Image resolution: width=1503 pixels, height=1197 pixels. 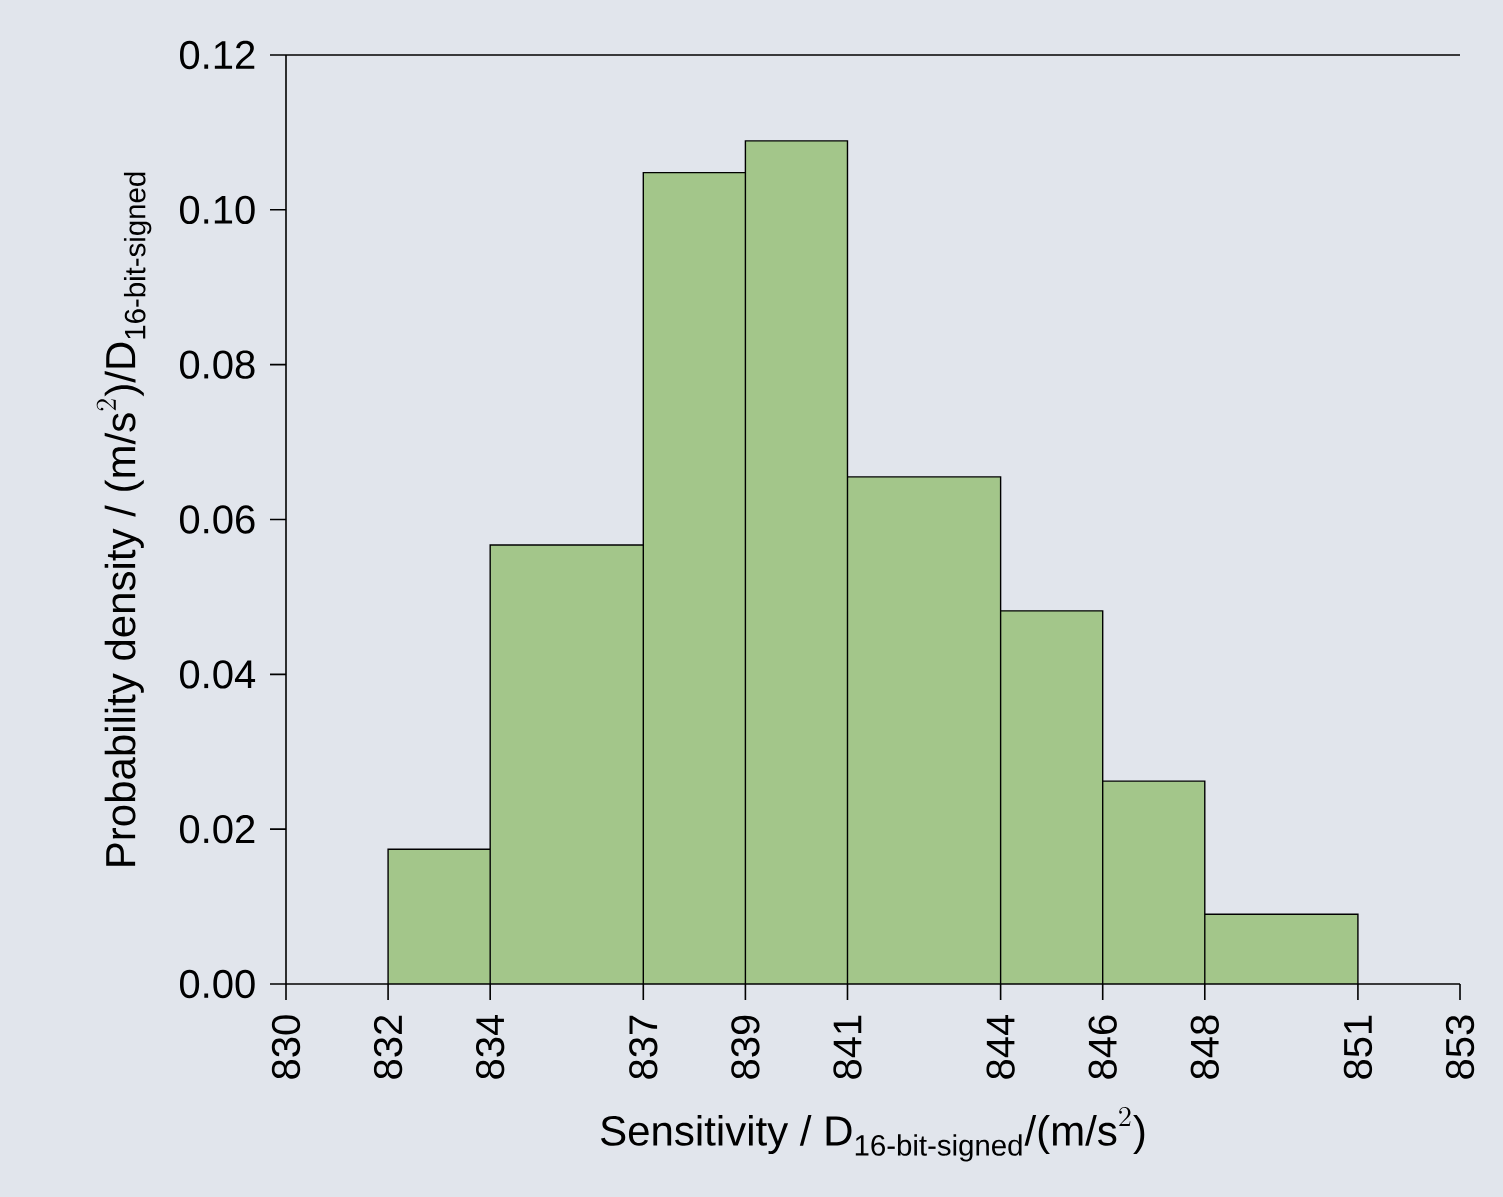 I want to click on y-axis-title: $\text{Probability density / (m/s}^{2}\text{)/D}_{\text{16-bit-signed}}$, so click(x=124, y=519).